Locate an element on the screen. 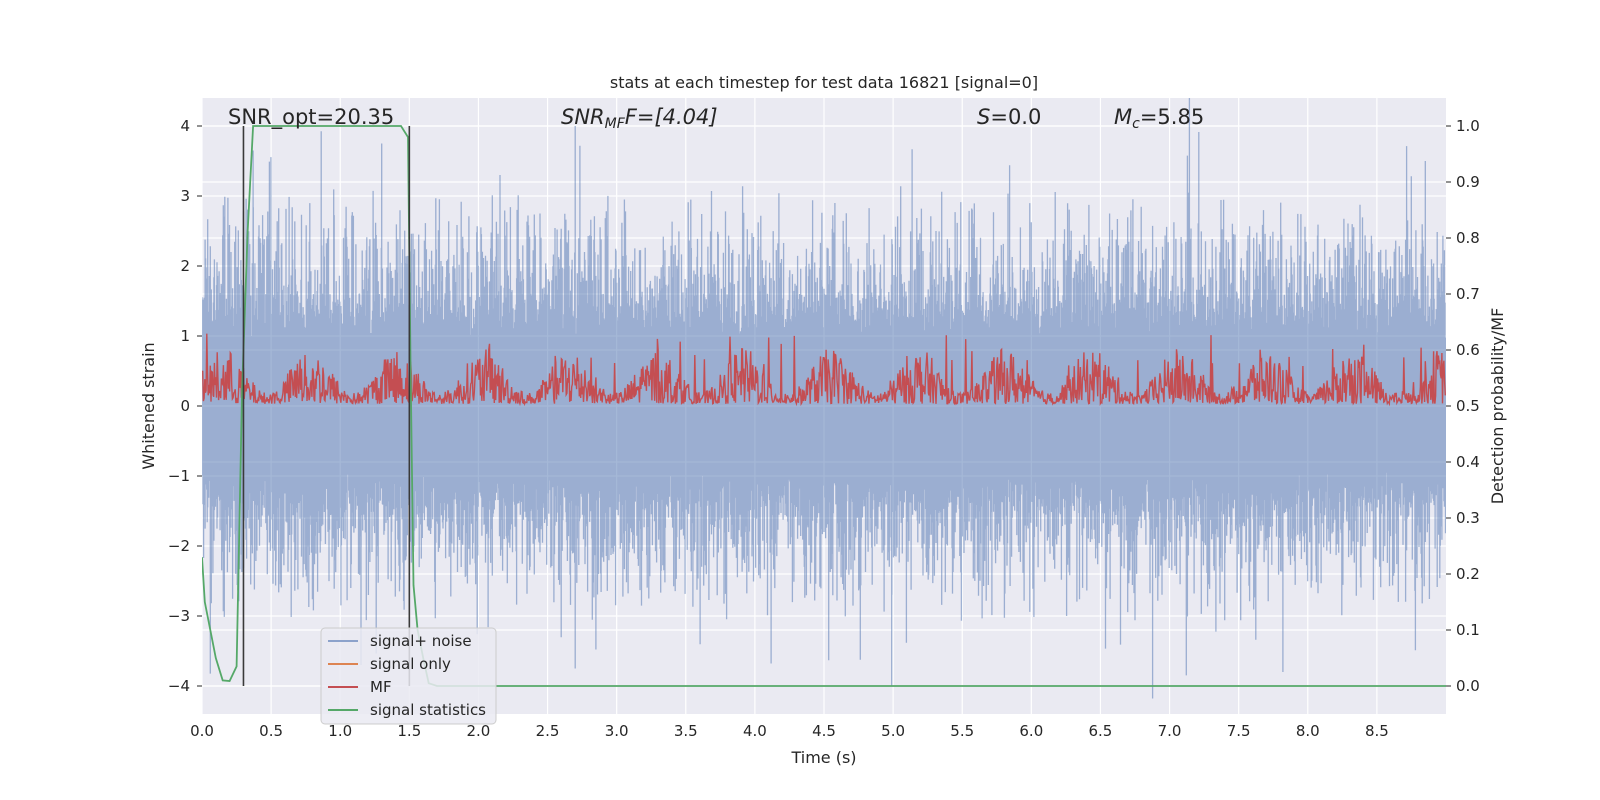 The height and width of the screenshot is (800, 1600). mc-subscript: c is located at coordinates (1136, 124).